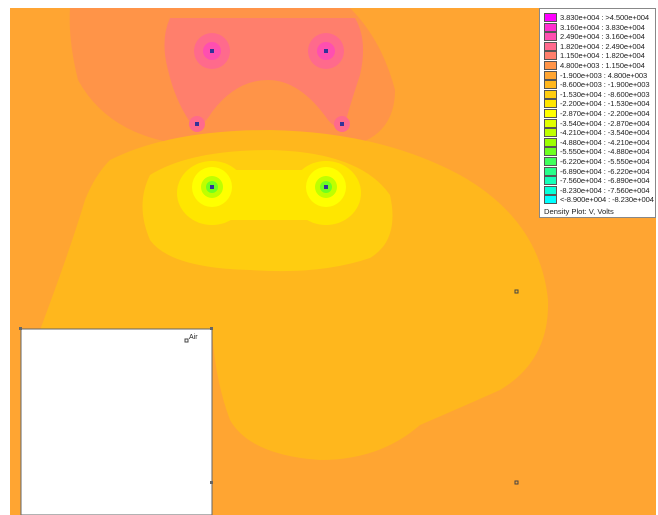 Image resolution: width=658 pixels, height=515 pixels. I want to click on positive-potential-lobe, so click(232, 81).